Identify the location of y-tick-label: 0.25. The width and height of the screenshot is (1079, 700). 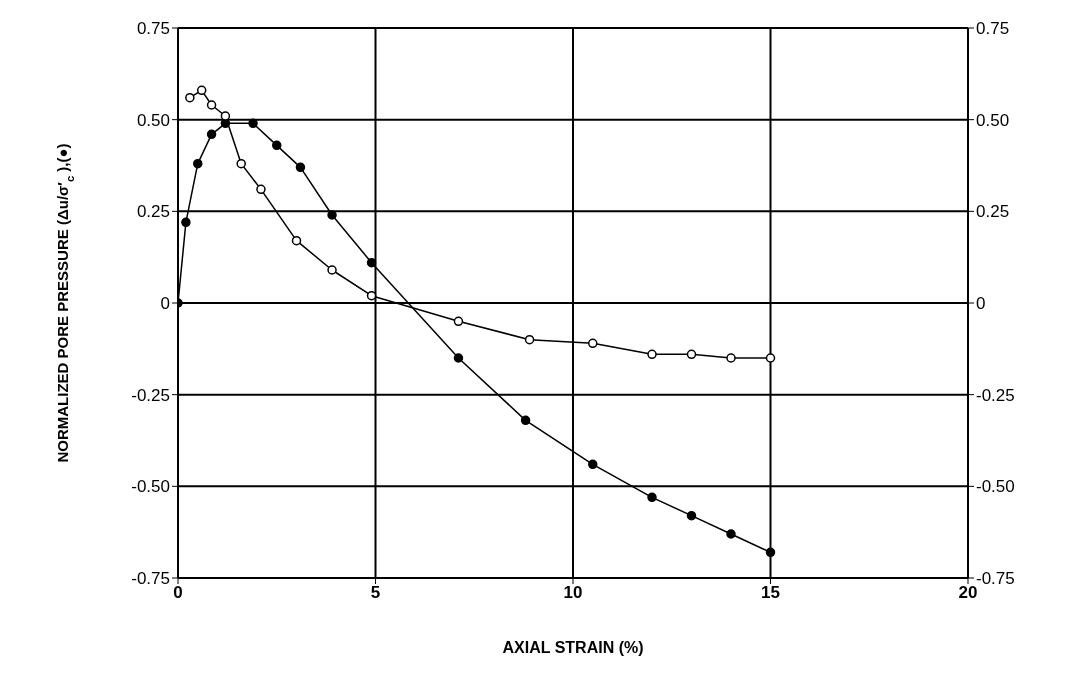
(153, 212).